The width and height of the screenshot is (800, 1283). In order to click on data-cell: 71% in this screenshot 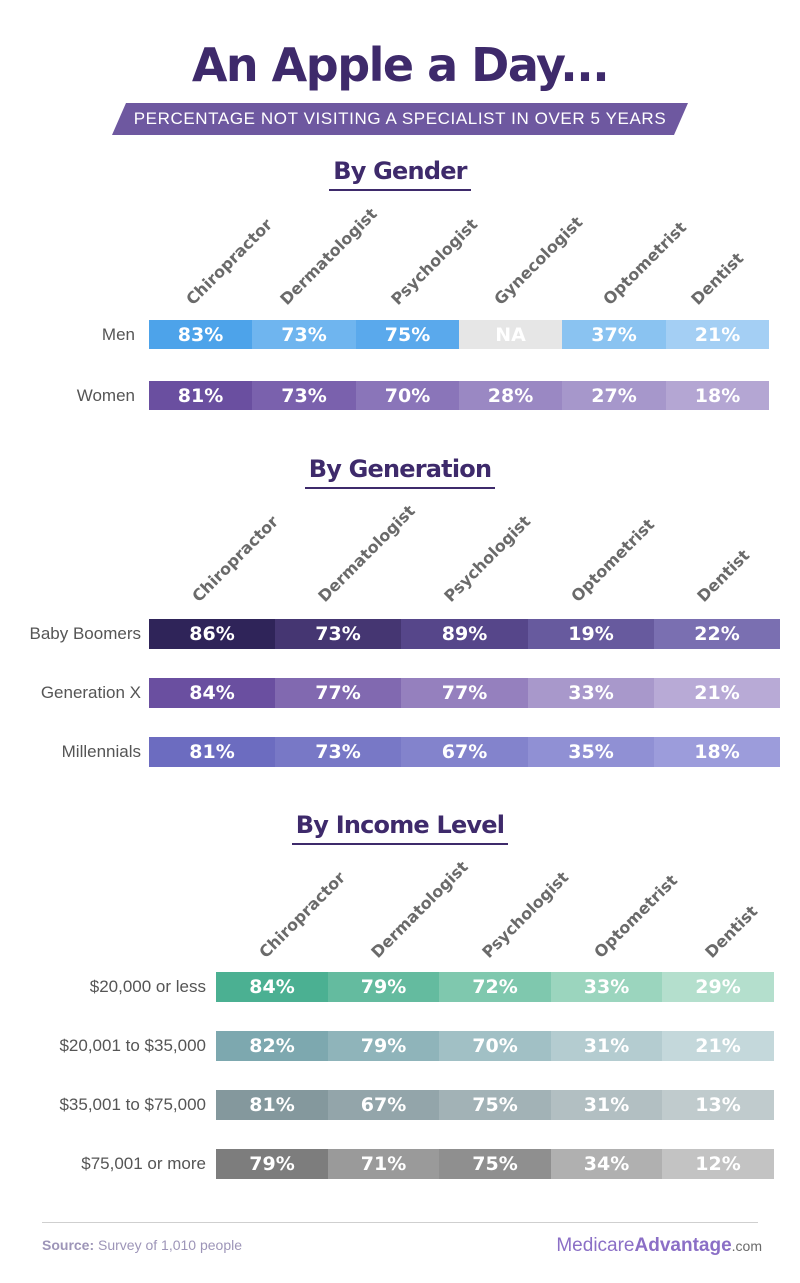, I will do `click(383, 1164)`.